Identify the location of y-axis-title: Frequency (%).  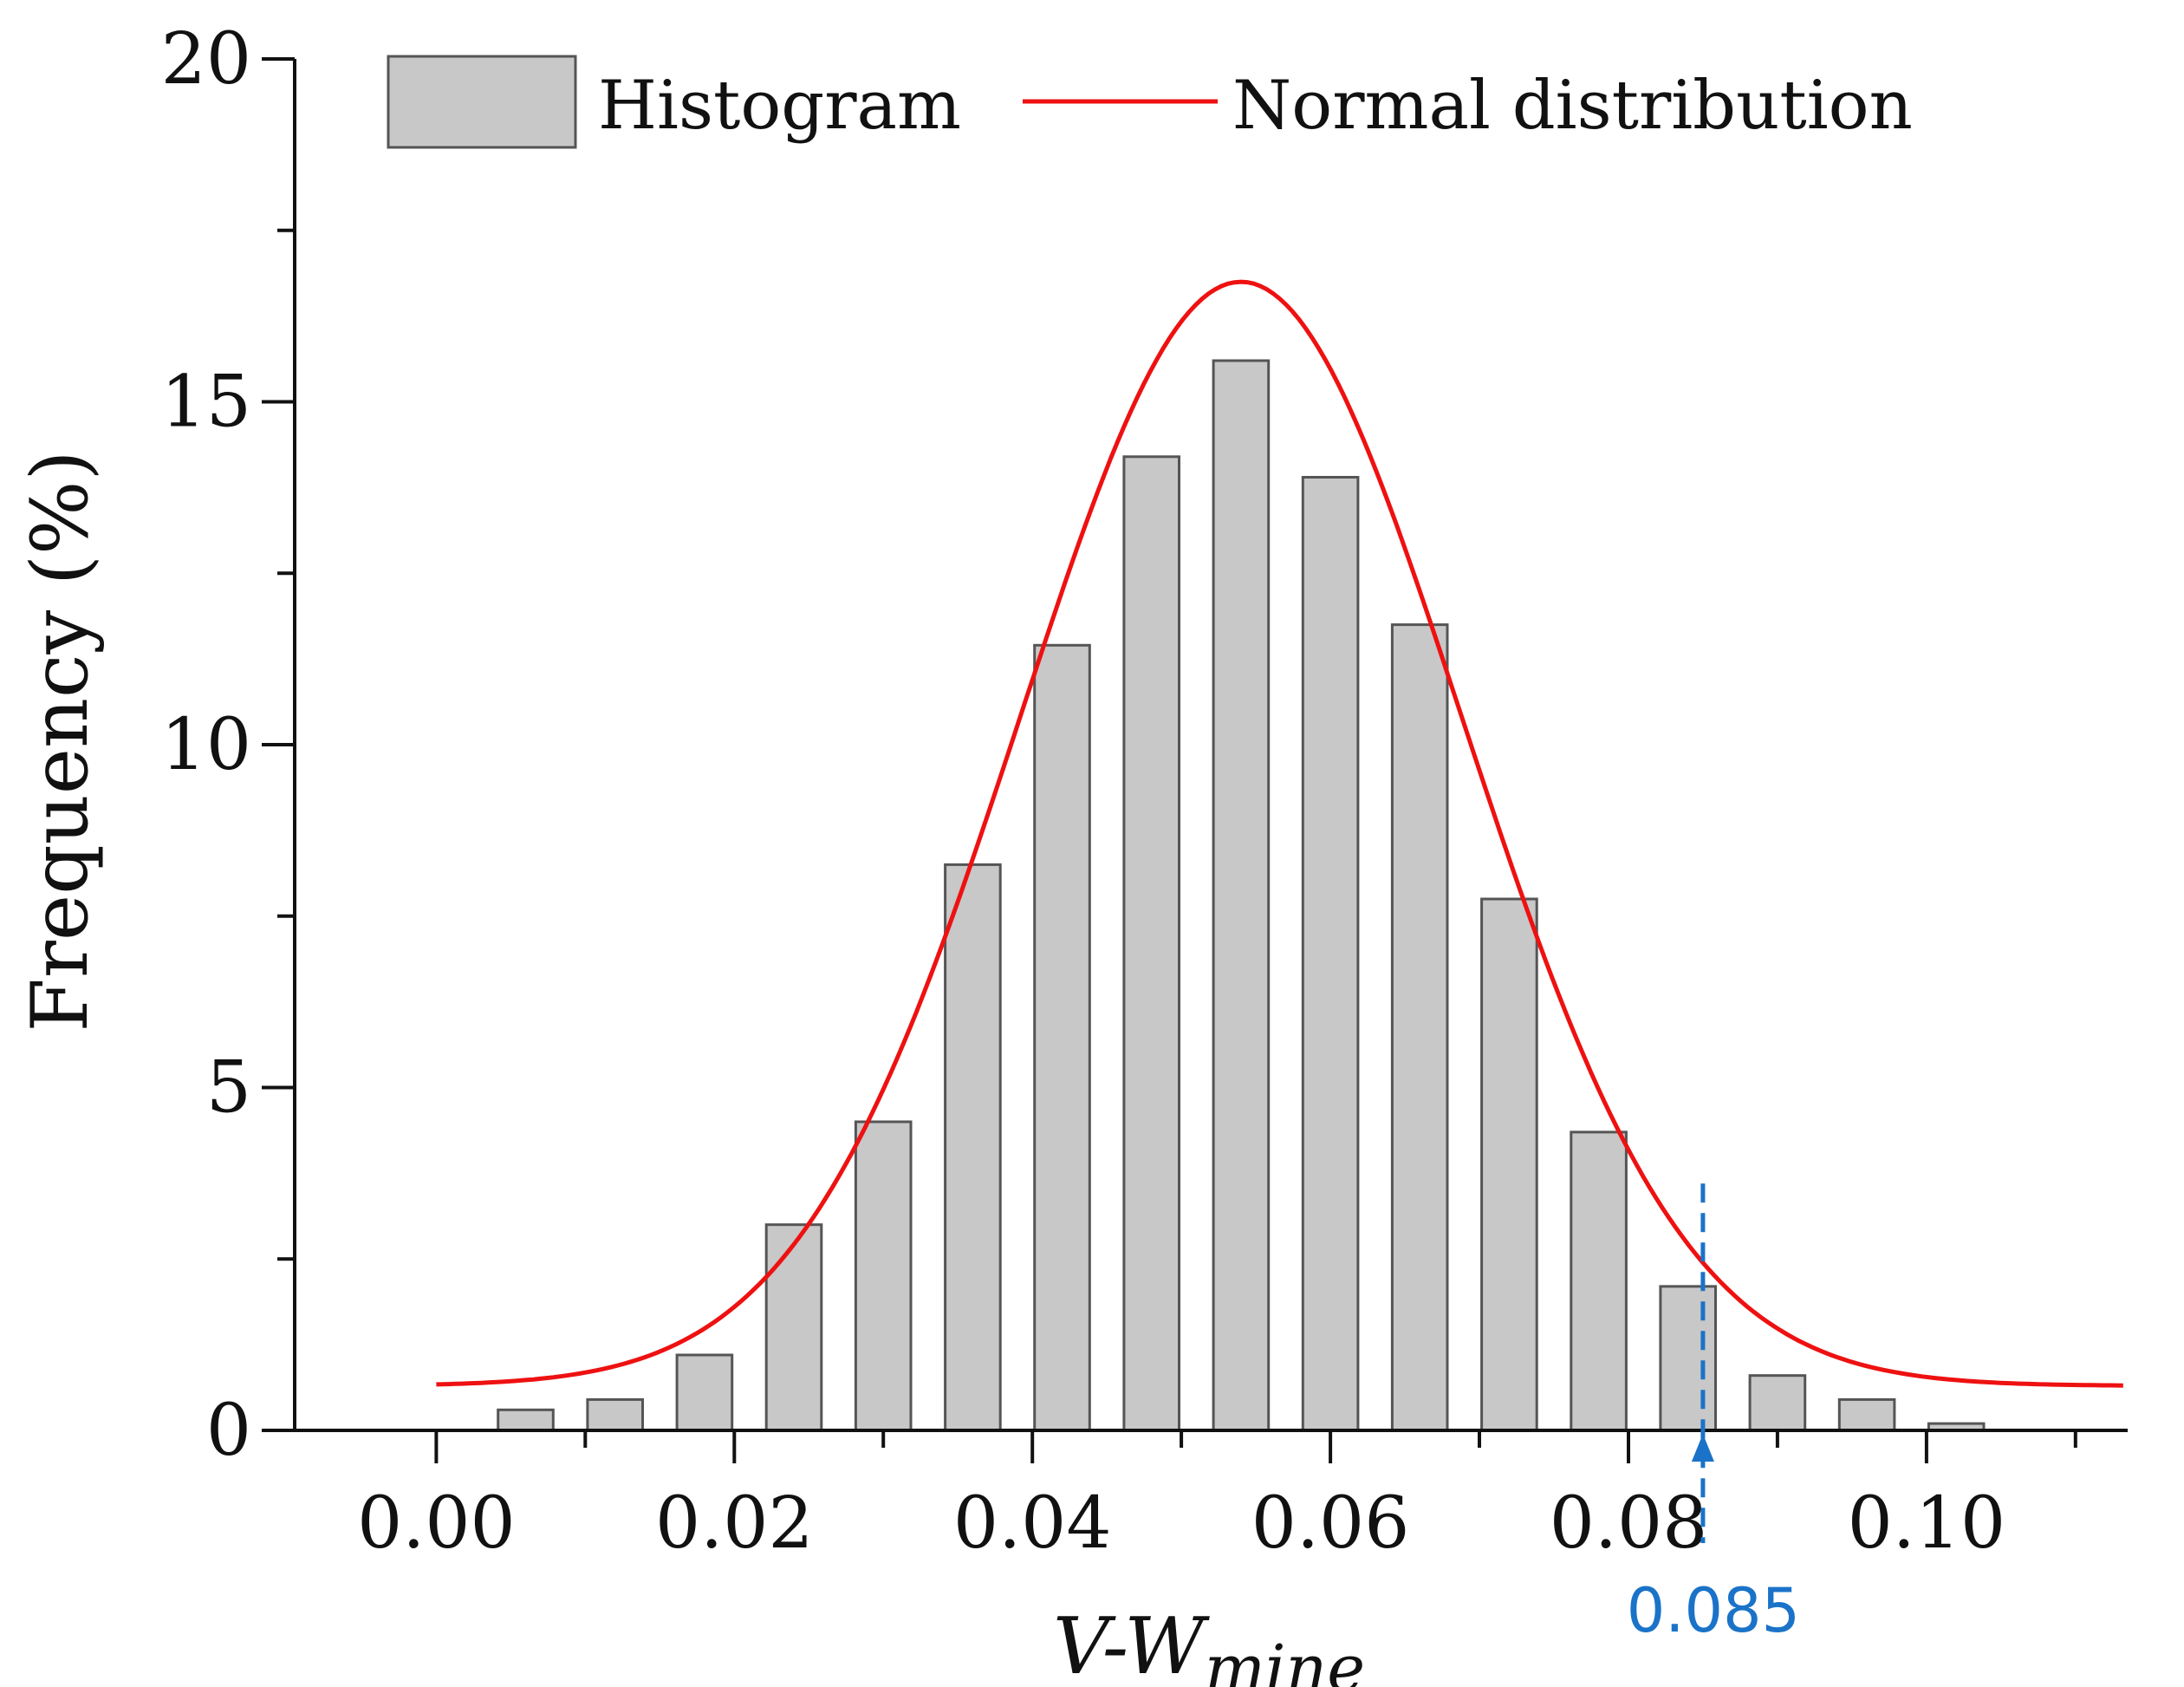
(60, 741).